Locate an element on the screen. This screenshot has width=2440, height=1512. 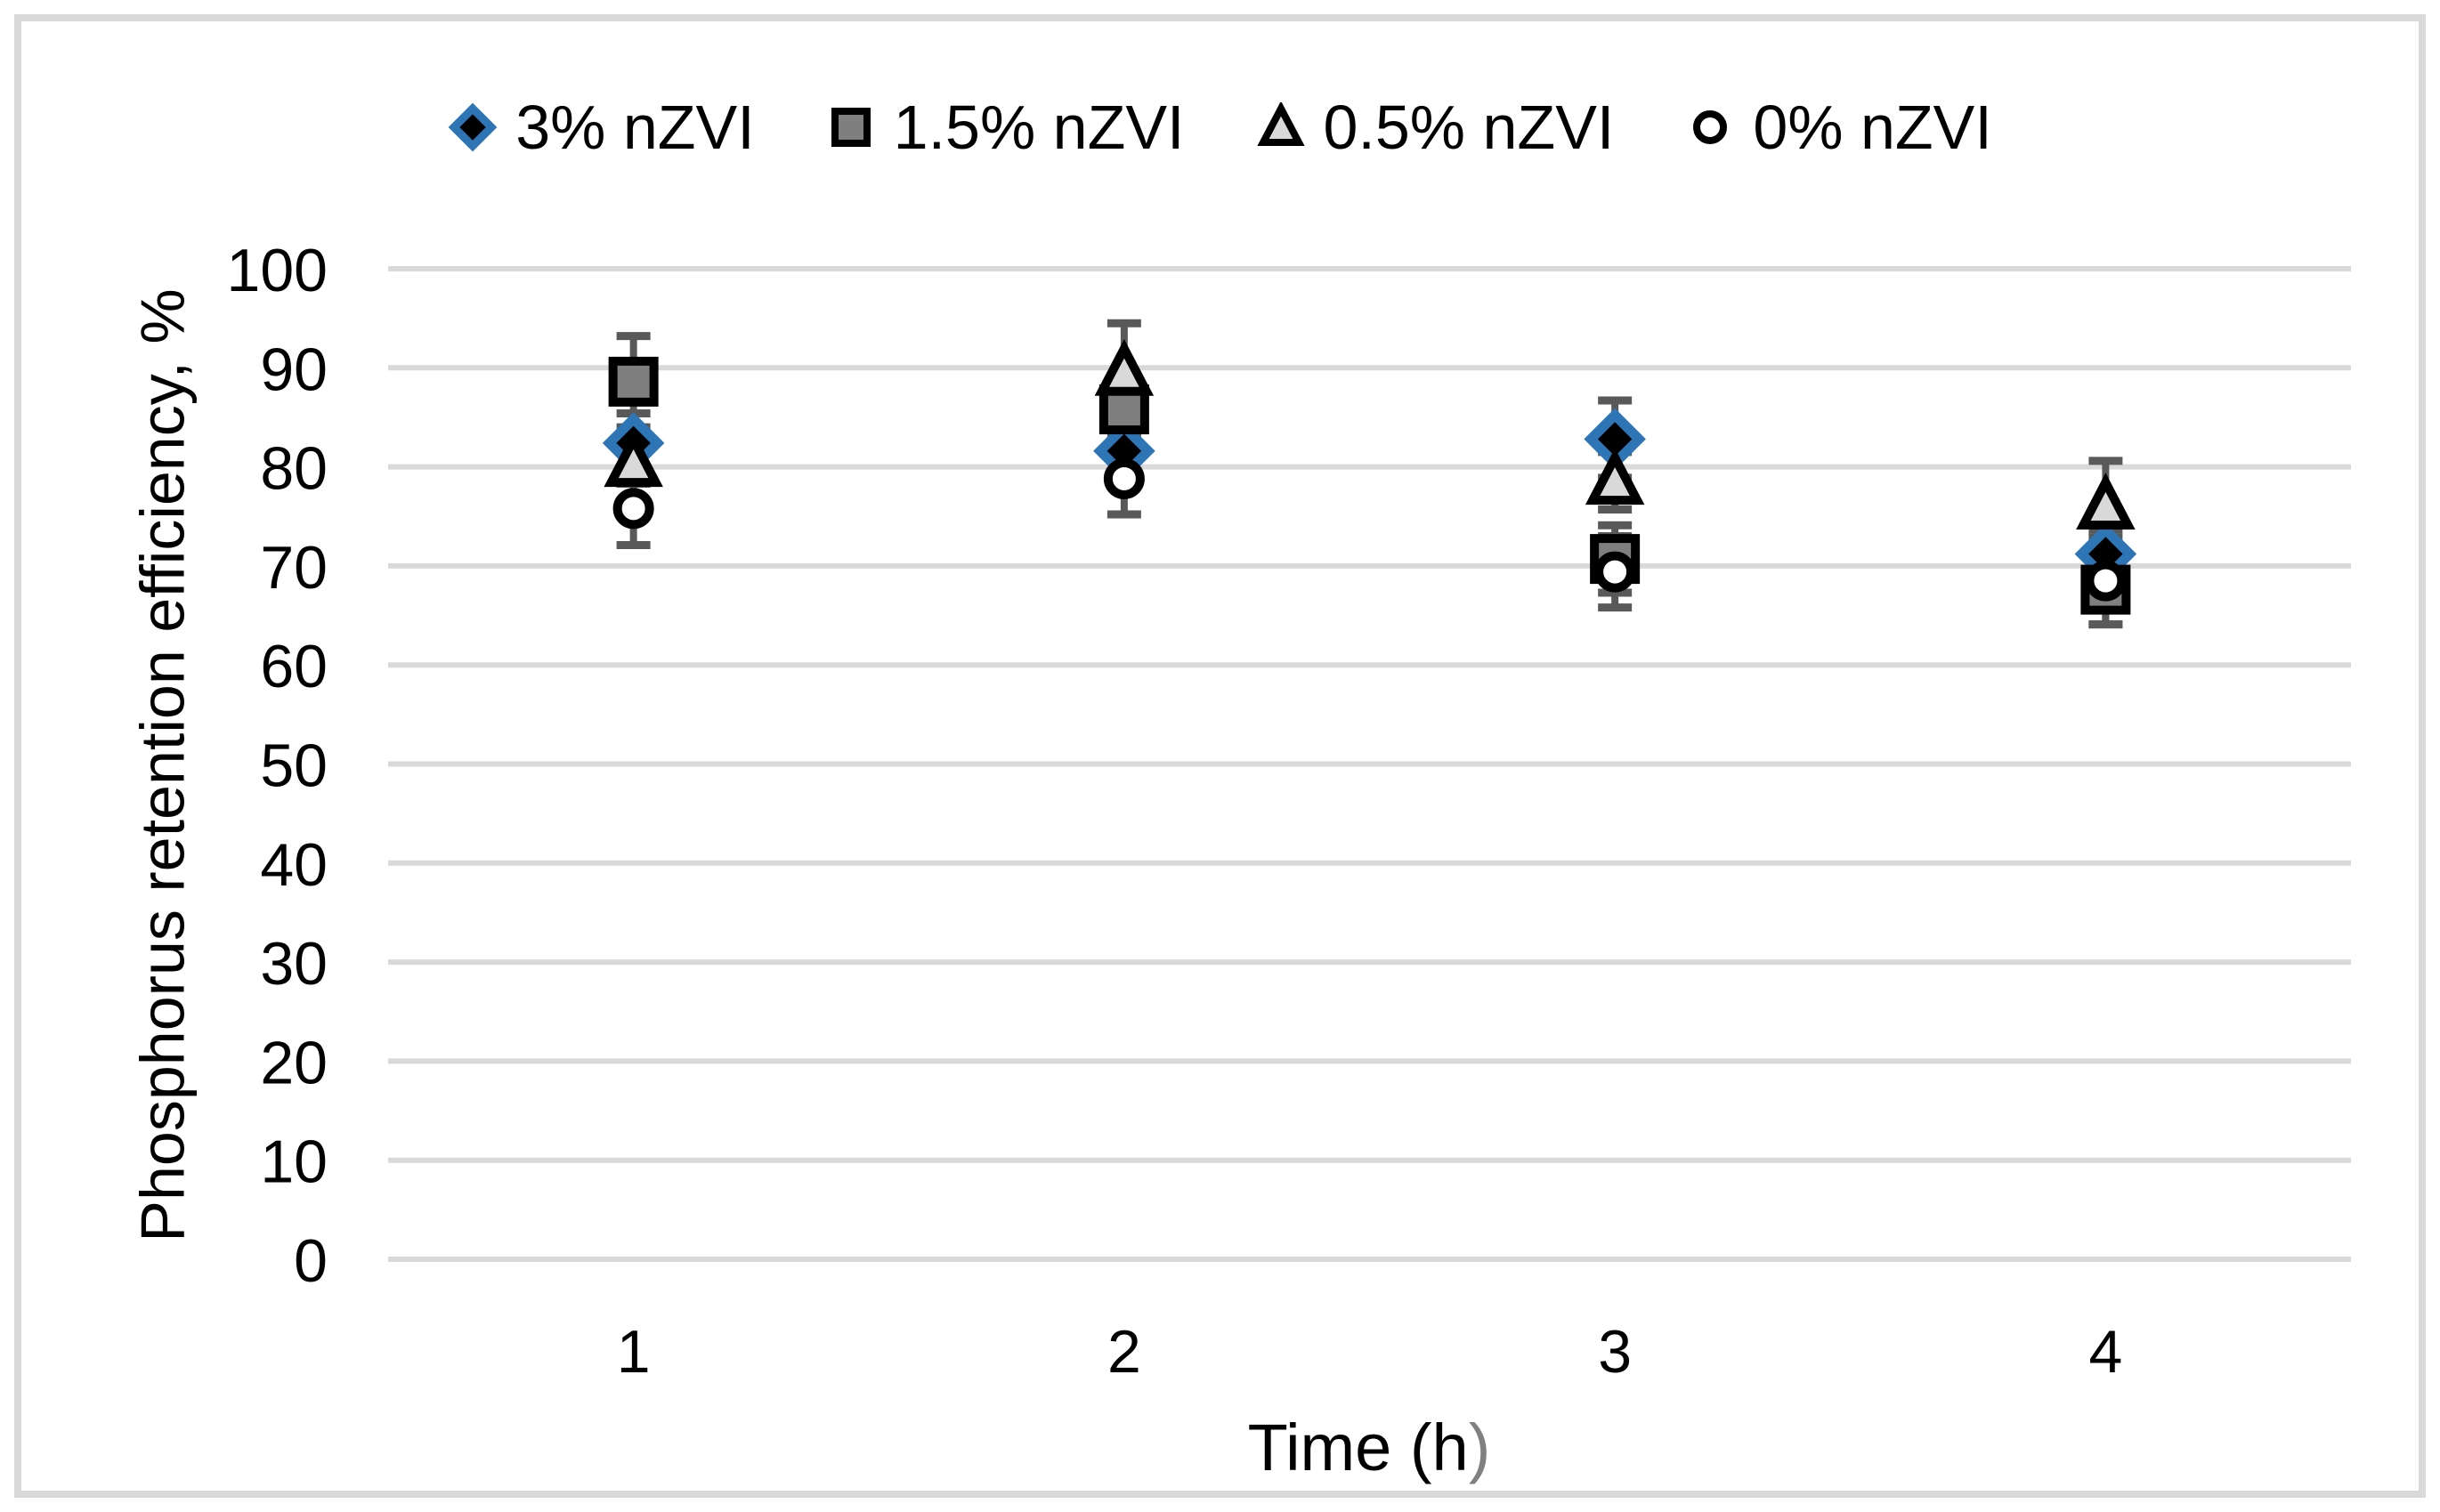
data-point-square is located at coordinates (633, 381).